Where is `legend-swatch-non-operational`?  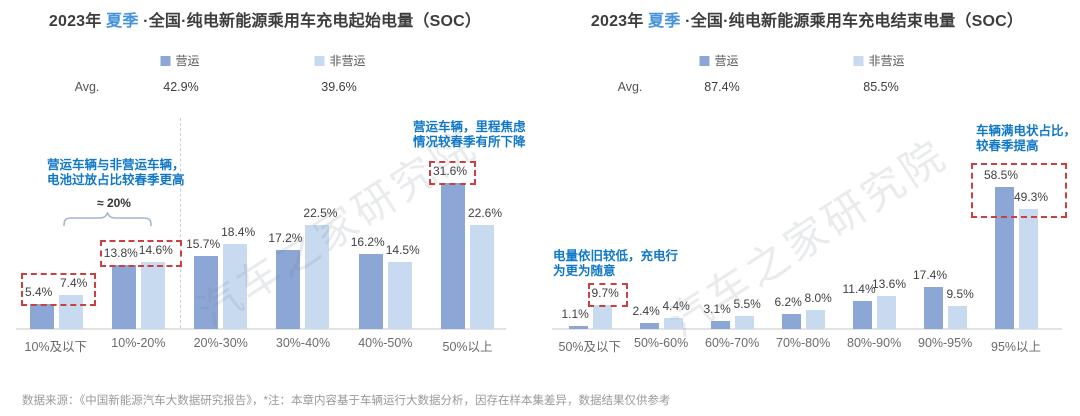 legend-swatch-non-operational is located at coordinates (858, 60).